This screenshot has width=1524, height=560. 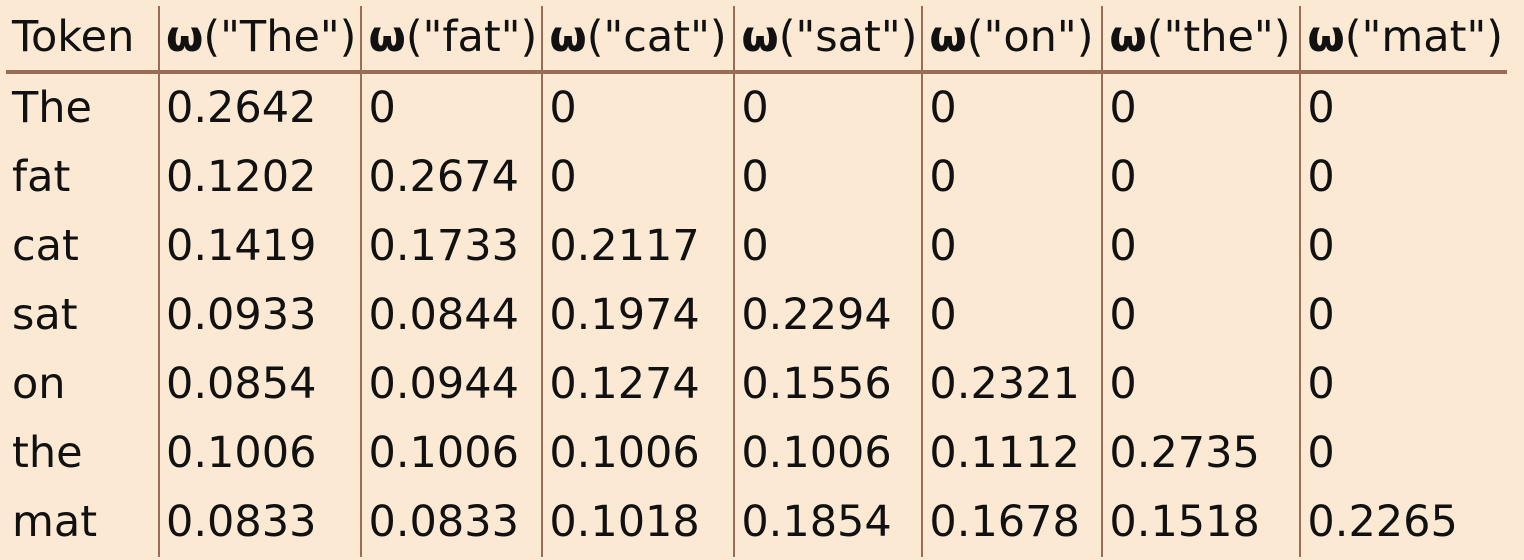 I want to click on header-col-1: ω("The"), so click(x=259, y=40).